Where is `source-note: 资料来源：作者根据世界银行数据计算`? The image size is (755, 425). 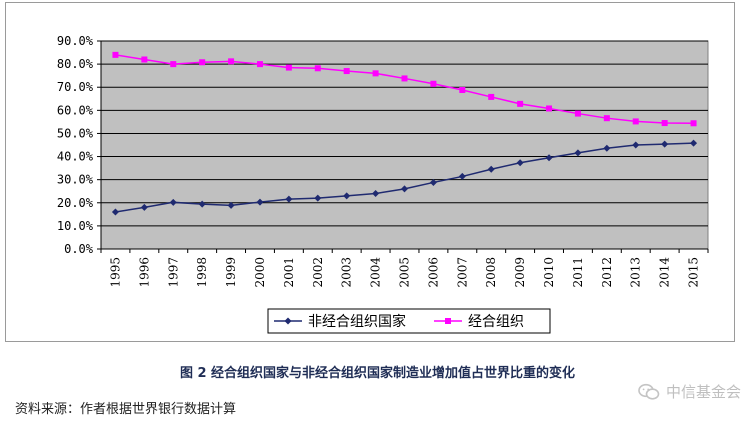
source-note: 资料来源：作者根据世界银行数据计算 is located at coordinates (126, 409).